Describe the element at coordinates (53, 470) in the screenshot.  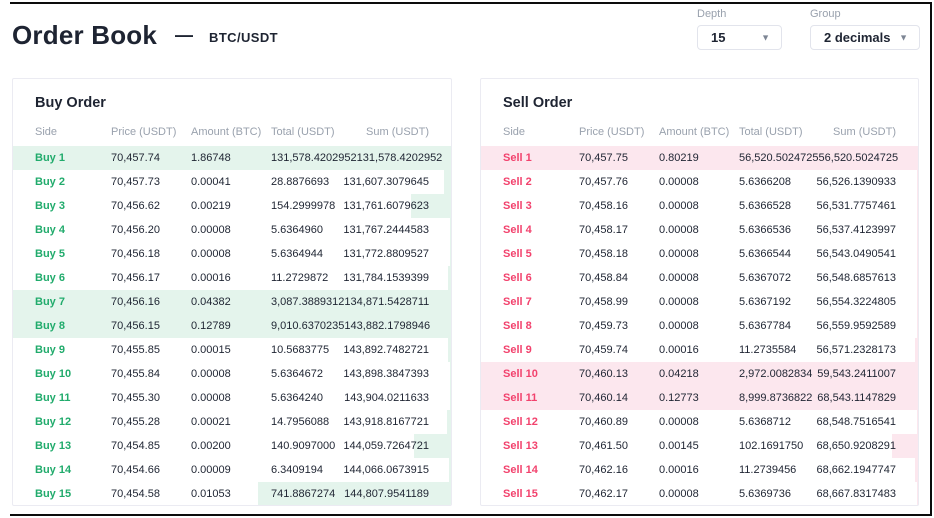
I see `order-side-label: Buy 14` at that location.